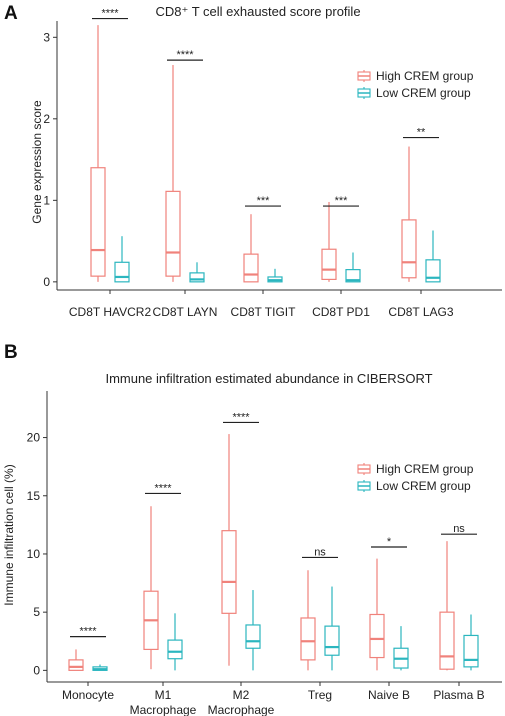 The image size is (505, 716). Describe the element at coordinates (241, 695) in the screenshot. I see `x-tick-label: M2` at that location.